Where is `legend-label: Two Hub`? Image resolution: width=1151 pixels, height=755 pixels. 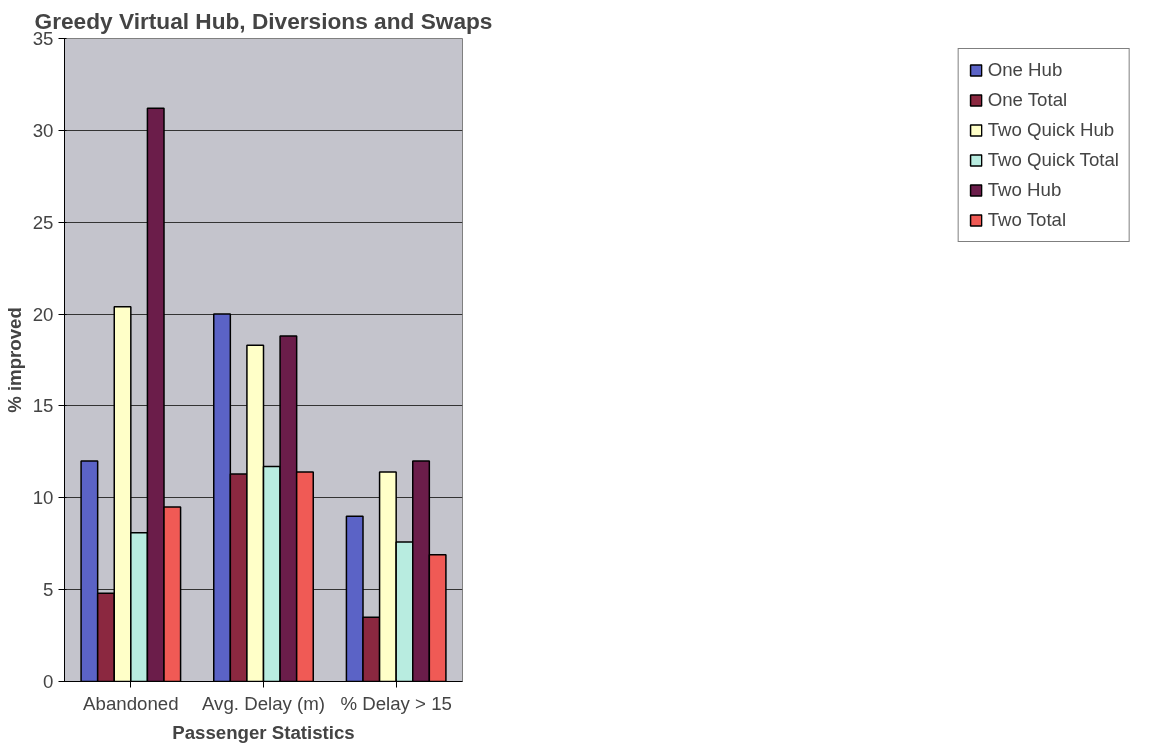
legend-label: Two Hub is located at coordinates (1024, 190).